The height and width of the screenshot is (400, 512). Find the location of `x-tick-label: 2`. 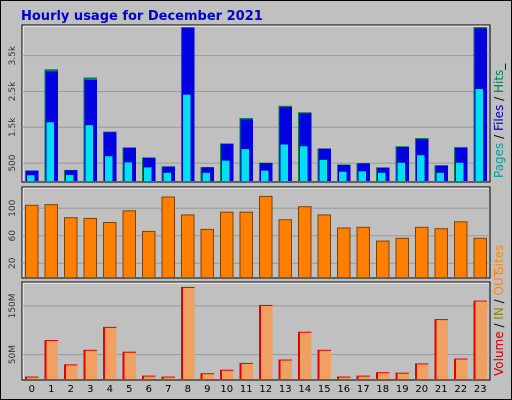

x-tick-label: 2 is located at coordinates (71, 389).